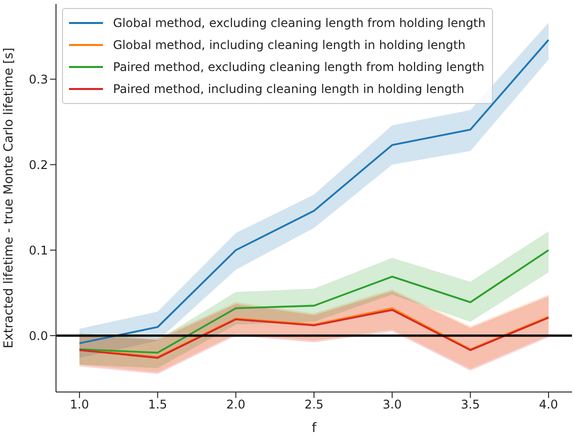  I want to click on legend-label: Paired method, excluding cleaning length from holding length, so click(298, 67).